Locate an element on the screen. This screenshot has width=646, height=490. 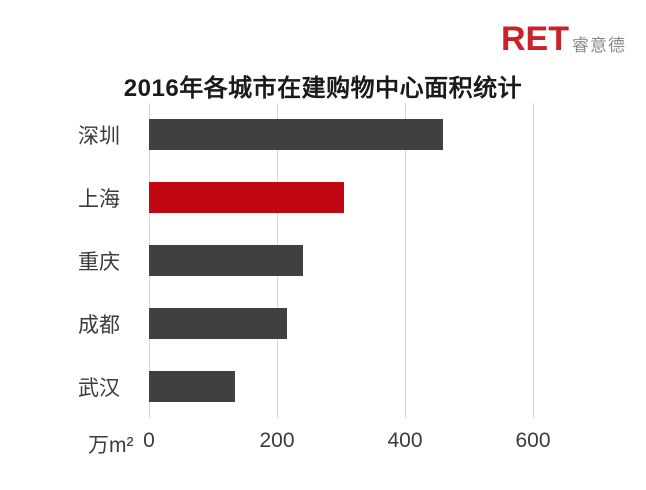
x-tick-200: 200 is located at coordinates (277, 440).